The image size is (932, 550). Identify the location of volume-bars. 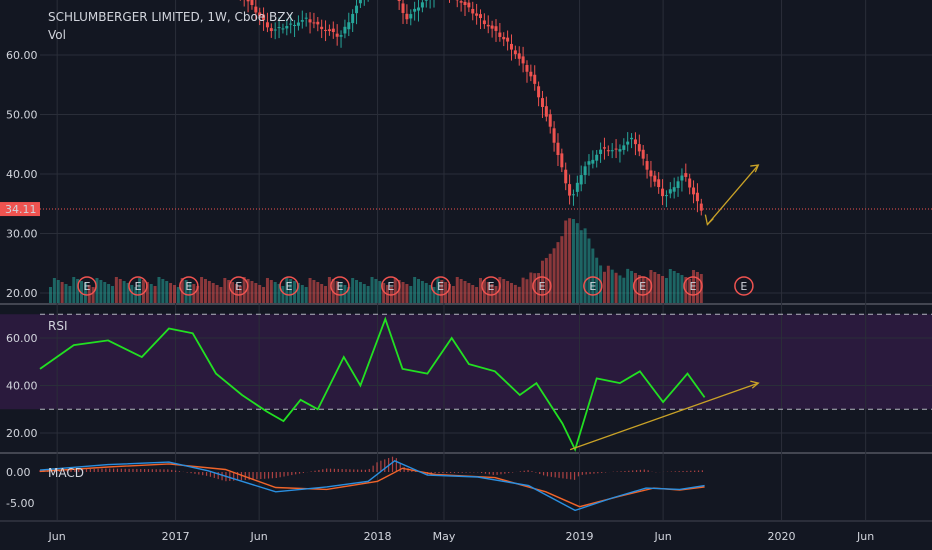
(376, 260).